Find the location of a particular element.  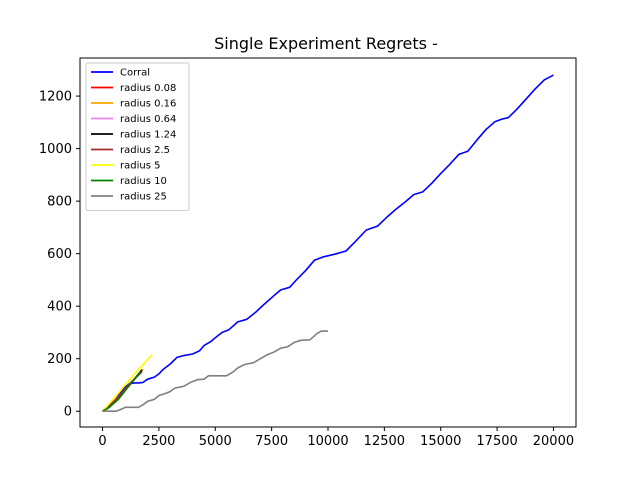

x-tick-label: 17500 is located at coordinates (496, 441).